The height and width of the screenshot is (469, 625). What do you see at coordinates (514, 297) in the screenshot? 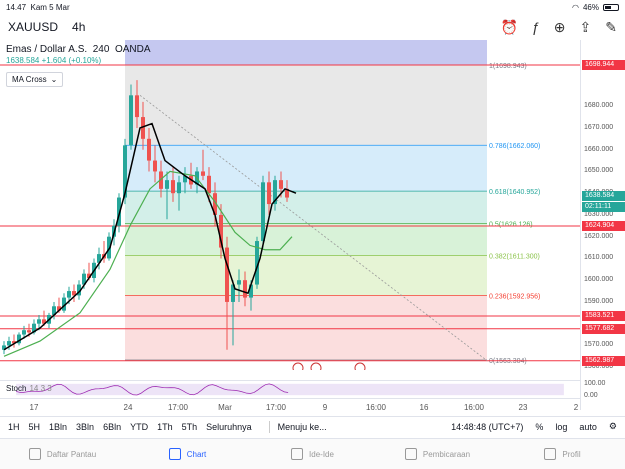
I see `fib-level-label: 0.236(1592.956)` at bounding box center [514, 297].